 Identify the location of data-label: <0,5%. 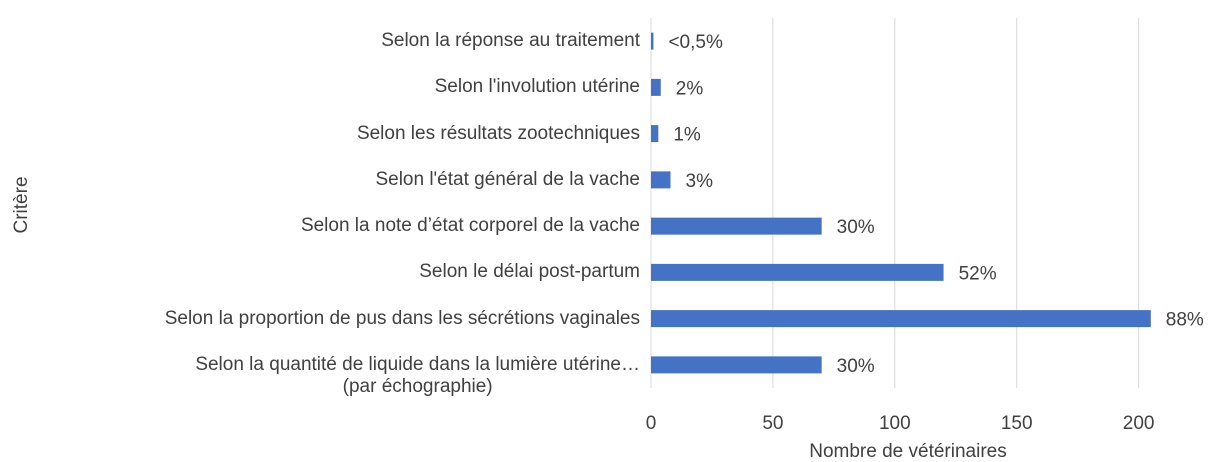
(695, 42).